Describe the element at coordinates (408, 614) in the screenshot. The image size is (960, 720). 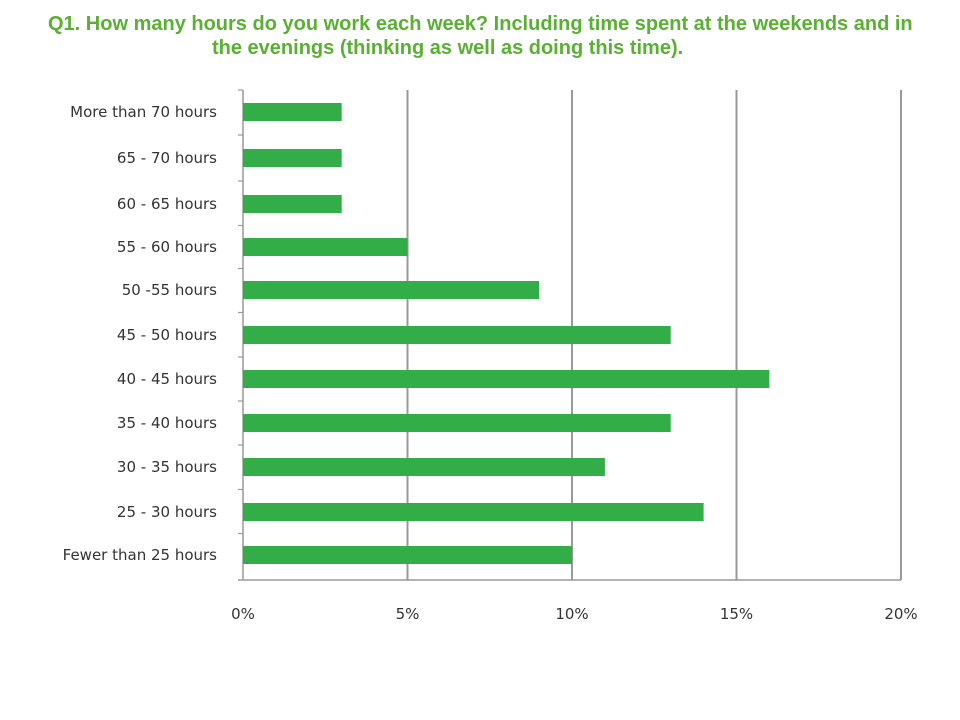
I see `x-tick-label: 5%` at that location.